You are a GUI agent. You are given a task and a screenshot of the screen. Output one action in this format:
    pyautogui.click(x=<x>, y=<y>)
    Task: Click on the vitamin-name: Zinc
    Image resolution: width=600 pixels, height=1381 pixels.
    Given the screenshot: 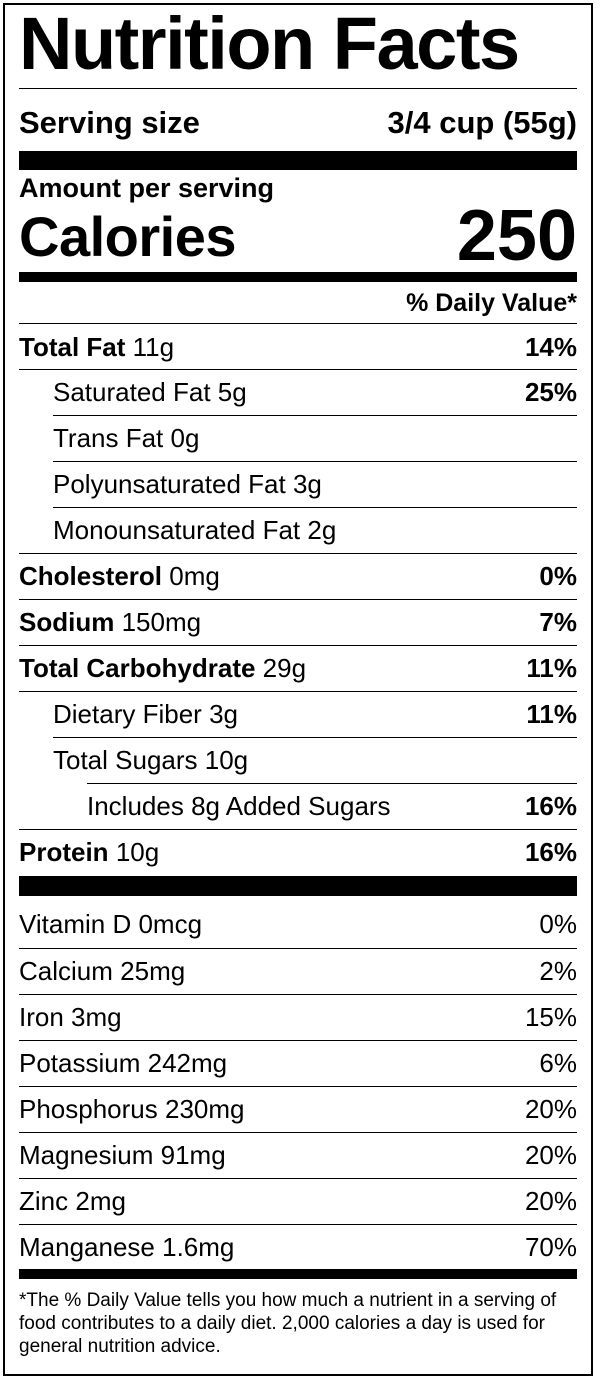 What is the action you would take?
    pyautogui.click(x=44, y=1201)
    